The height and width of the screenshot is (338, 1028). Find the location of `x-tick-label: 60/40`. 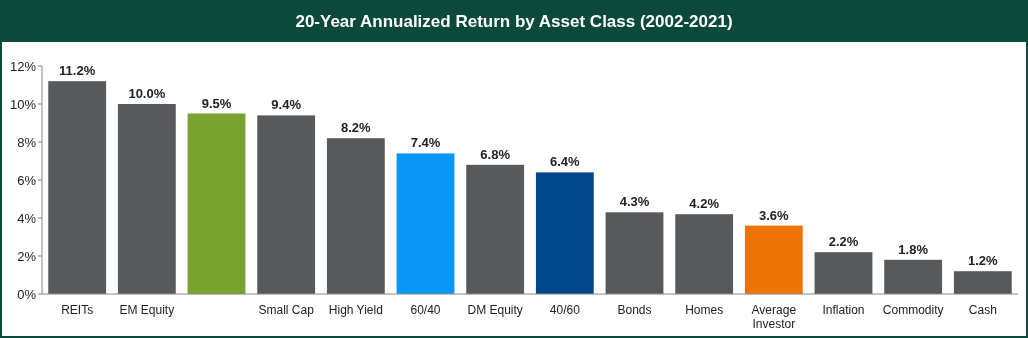

x-tick-label: 60/40 is located at coordinates (425, 310).